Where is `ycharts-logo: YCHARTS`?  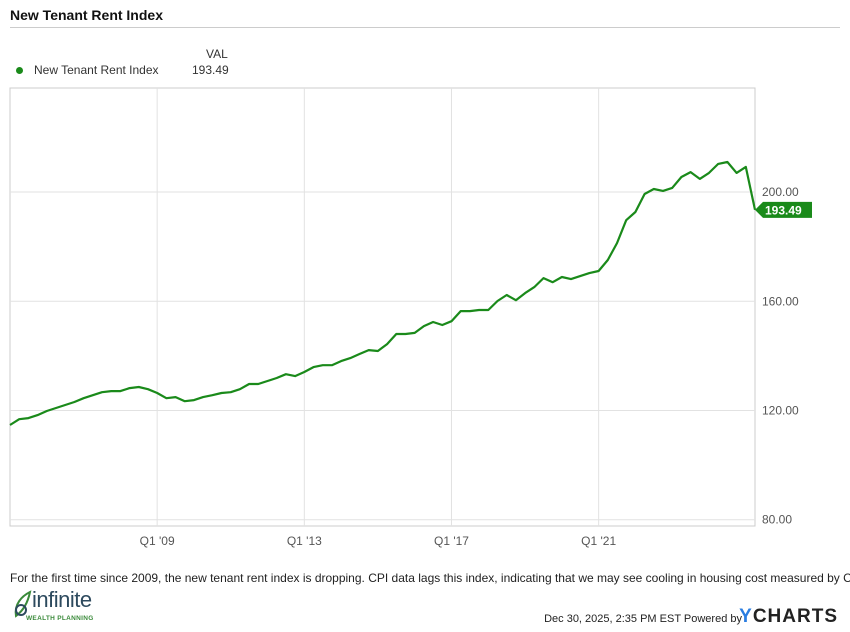
ycharts-logo: YCHARTS is located at coordinates (788, 617).